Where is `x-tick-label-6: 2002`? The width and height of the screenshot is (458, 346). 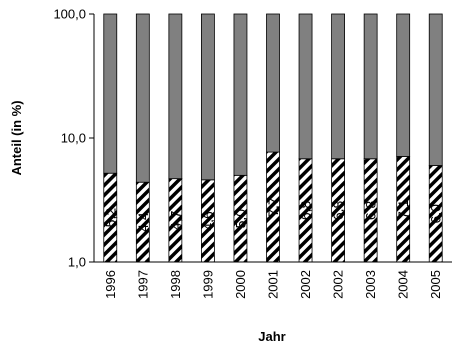
x-tick-label-6: 2002 is located at coordinates (305, 284).